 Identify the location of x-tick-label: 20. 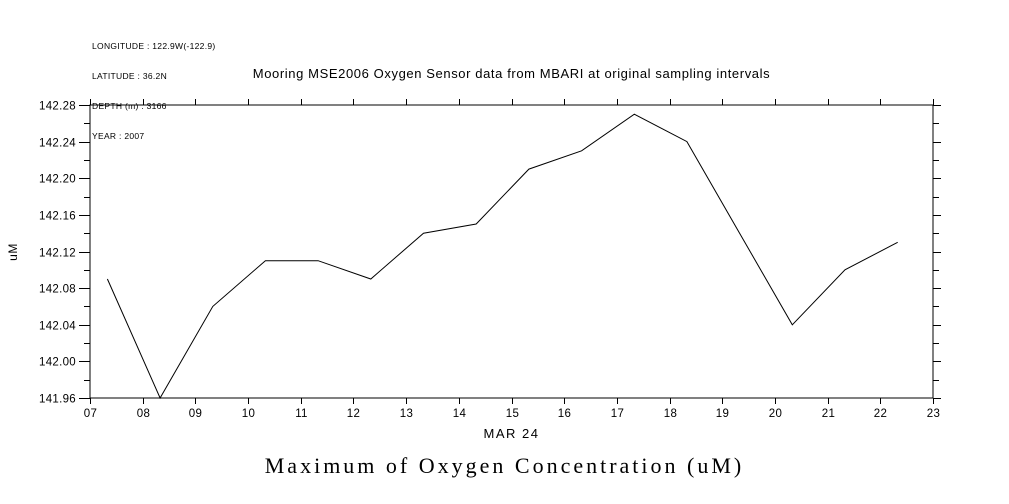
(775, 414).